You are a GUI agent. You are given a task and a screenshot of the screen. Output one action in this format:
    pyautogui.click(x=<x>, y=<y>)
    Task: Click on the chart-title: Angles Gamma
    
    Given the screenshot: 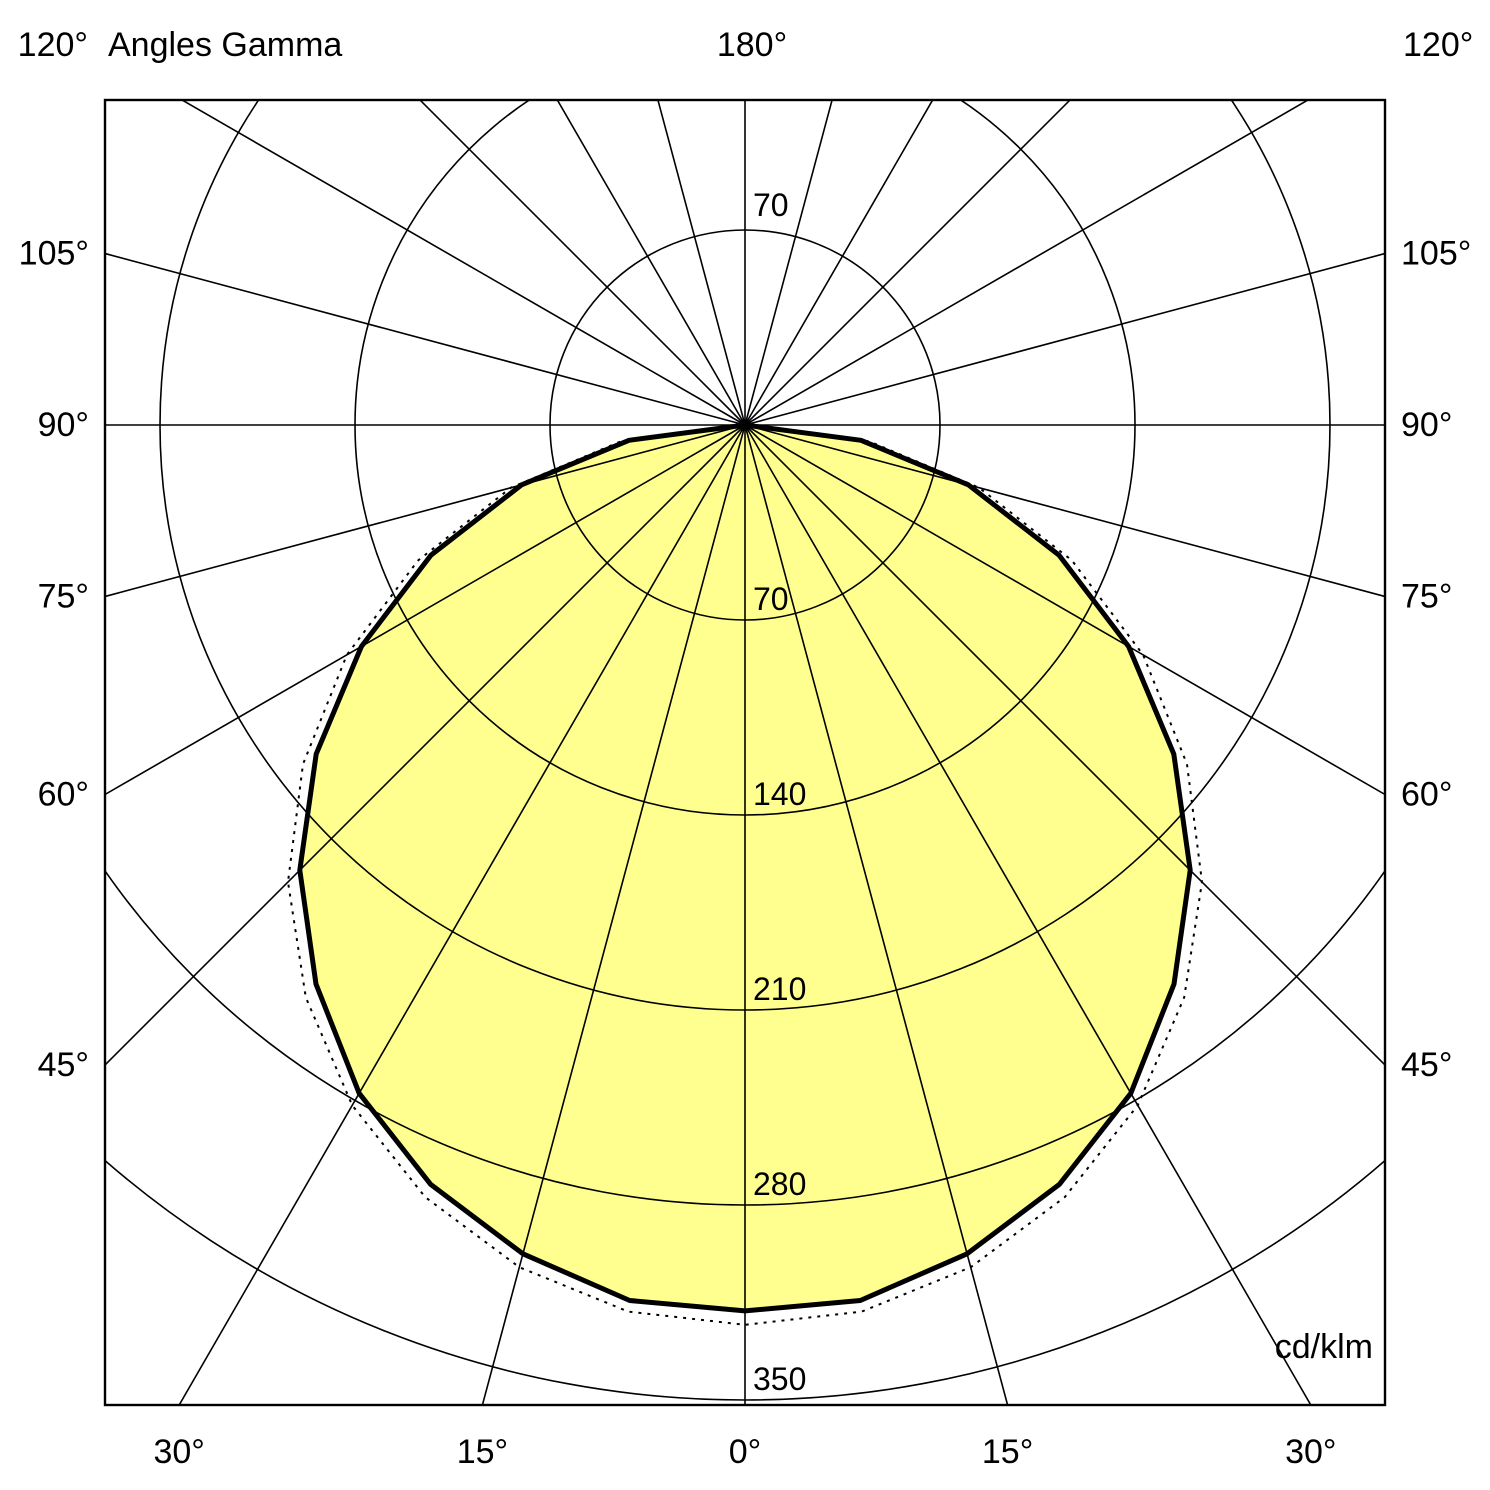 What is the action you would take?
    pyautogui.click(x=225, y=45)
    